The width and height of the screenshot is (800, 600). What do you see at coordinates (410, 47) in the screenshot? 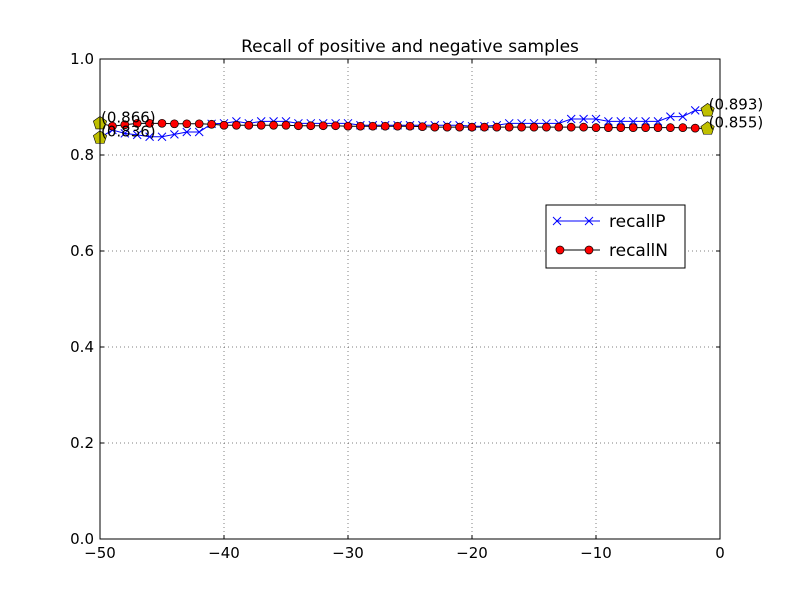
I see `chart-title: Recall of positive and negative samples` at bounding box center [410, 47].